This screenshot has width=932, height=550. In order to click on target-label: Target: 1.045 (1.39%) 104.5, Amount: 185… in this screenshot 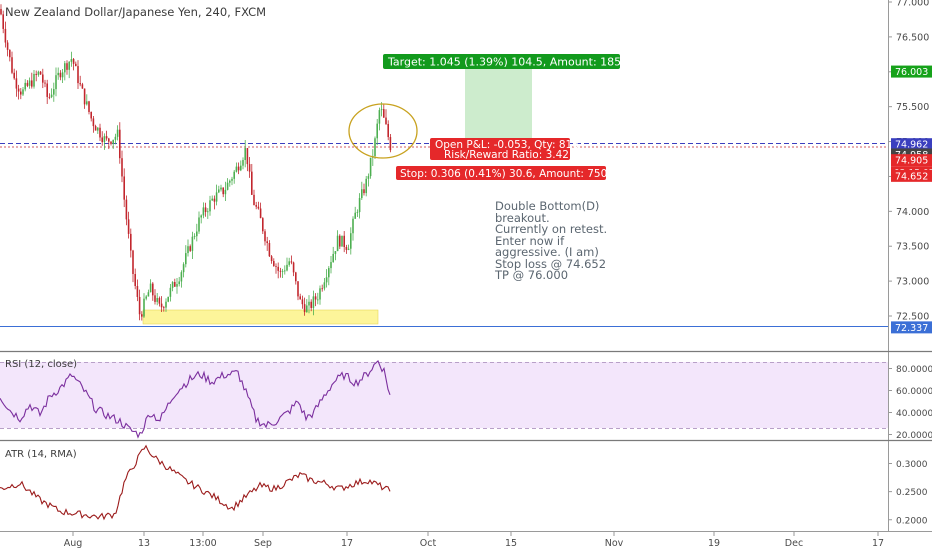, I will do `click(516, 62)`.